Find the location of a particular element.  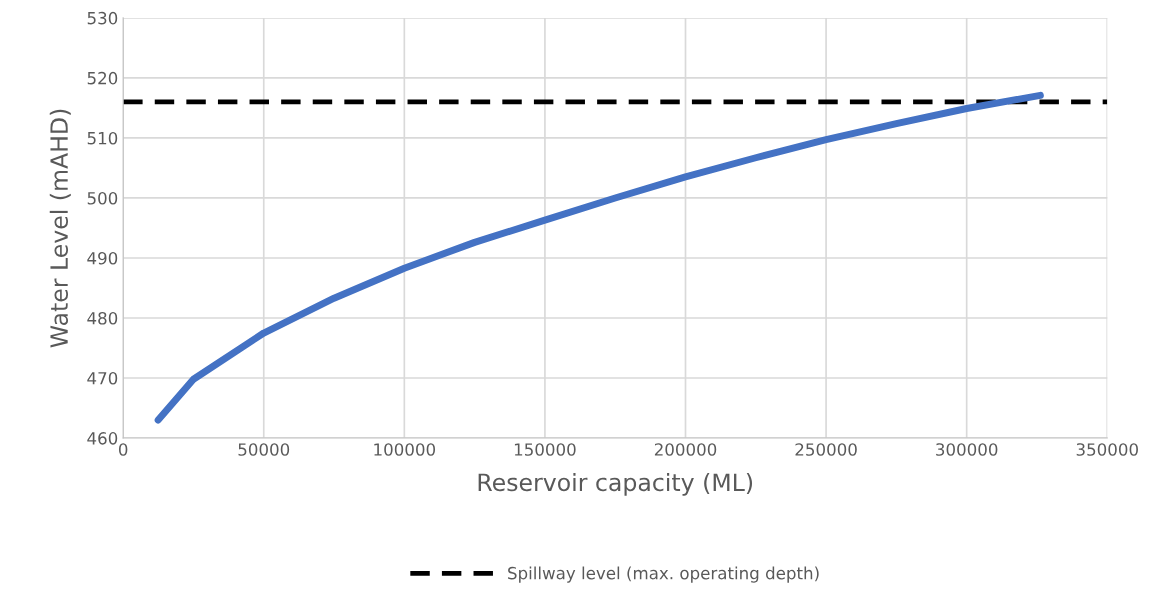

x-axis-title: Reservoir capacity (ML) is located at coordinates (615, 484).